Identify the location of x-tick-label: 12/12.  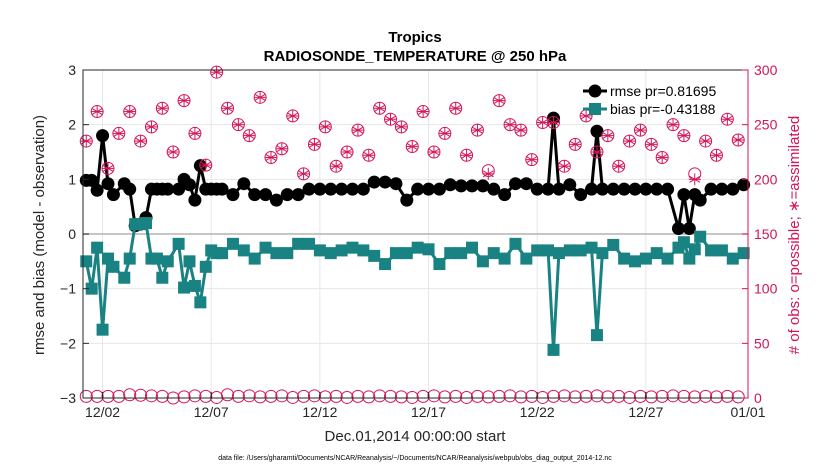
(319, 412).